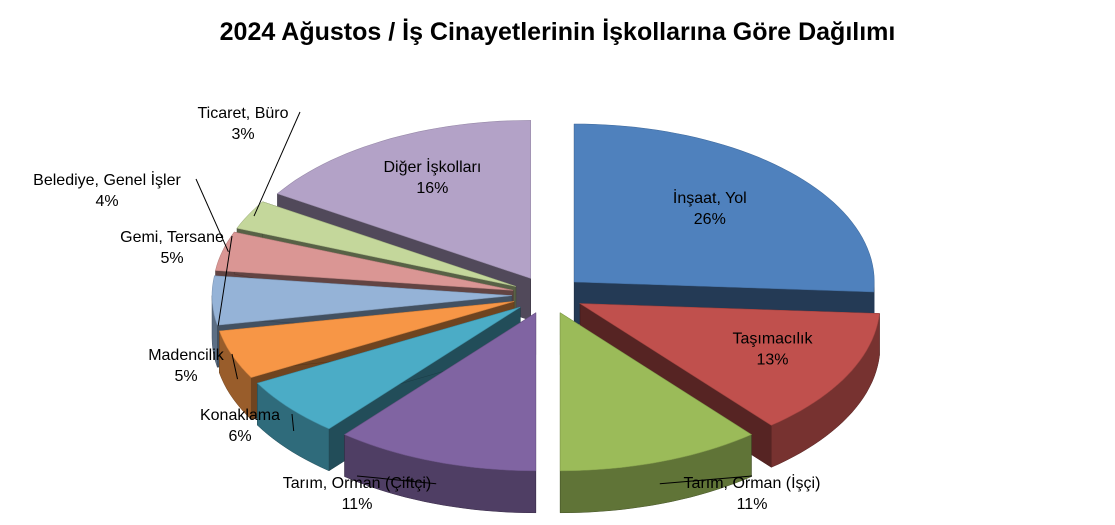 Image resolution: width=1115 pixels, height=525 pixels. Describe the element at coordinates (240, 415) in the screenshot. I see `category-label-konaklama: Konaklama` at that location.